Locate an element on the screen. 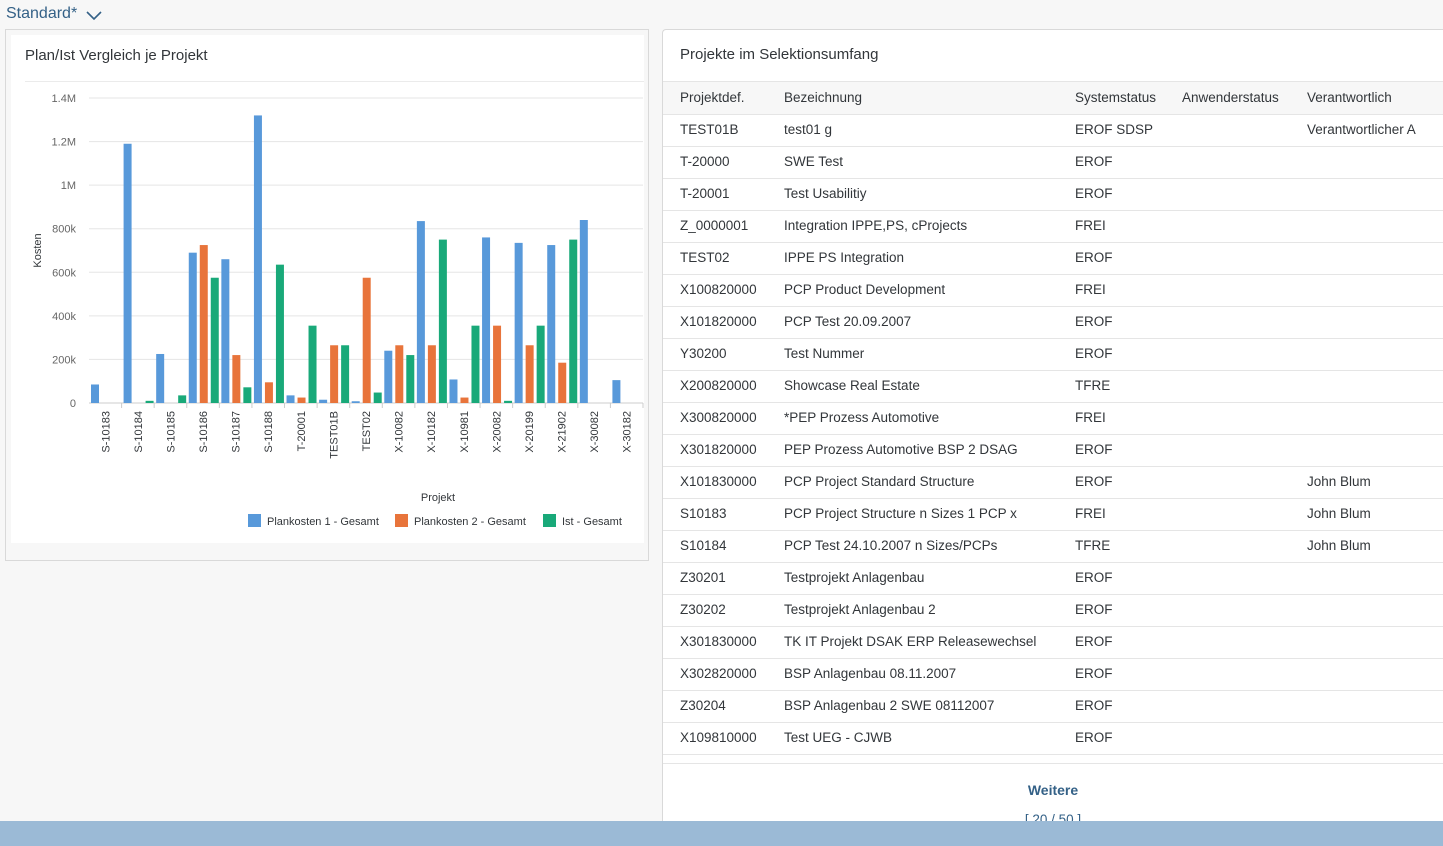 The height and width of the screenshot is (846, 1443). cell-projektdef: Z30204 is located at coordinates (703, 705).